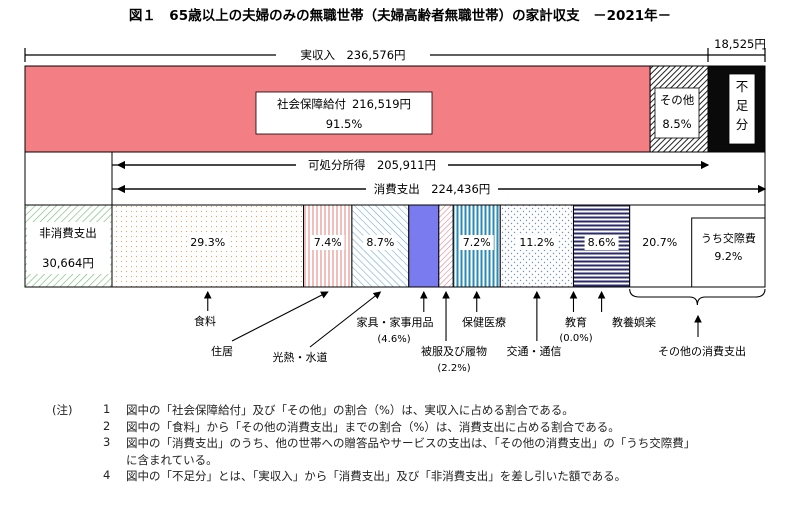 The height and width of the screenshot is (506, 800). What do you see at coordinates (453, 368) in the screenshot?
I see `category-pct-clothing: (2.2%)` at bounding box center [453, 368].